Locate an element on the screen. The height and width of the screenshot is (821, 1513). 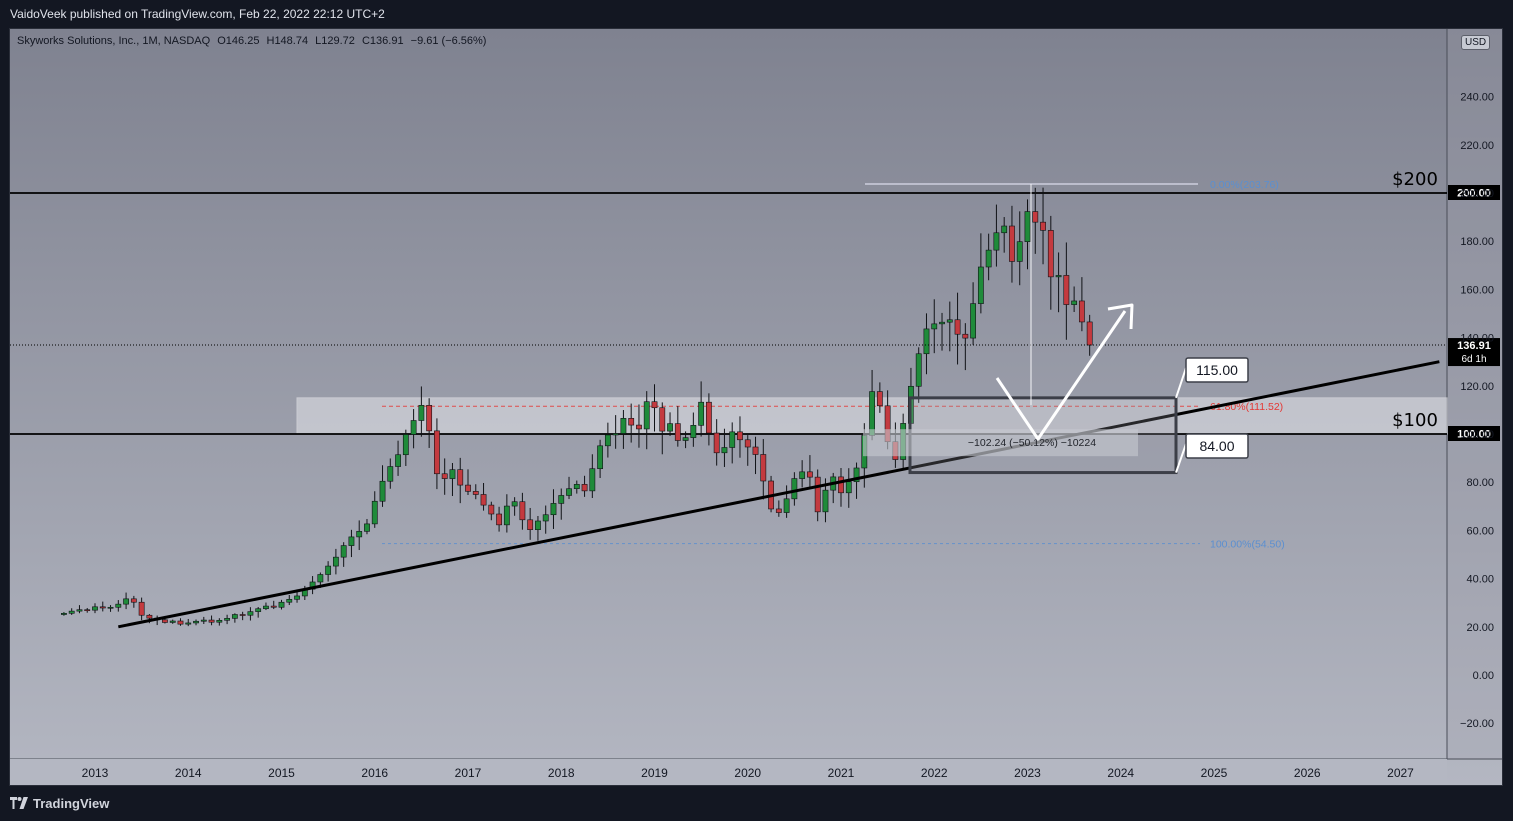
x-tick-2014: 2014 is located at coordinates (188, 773).